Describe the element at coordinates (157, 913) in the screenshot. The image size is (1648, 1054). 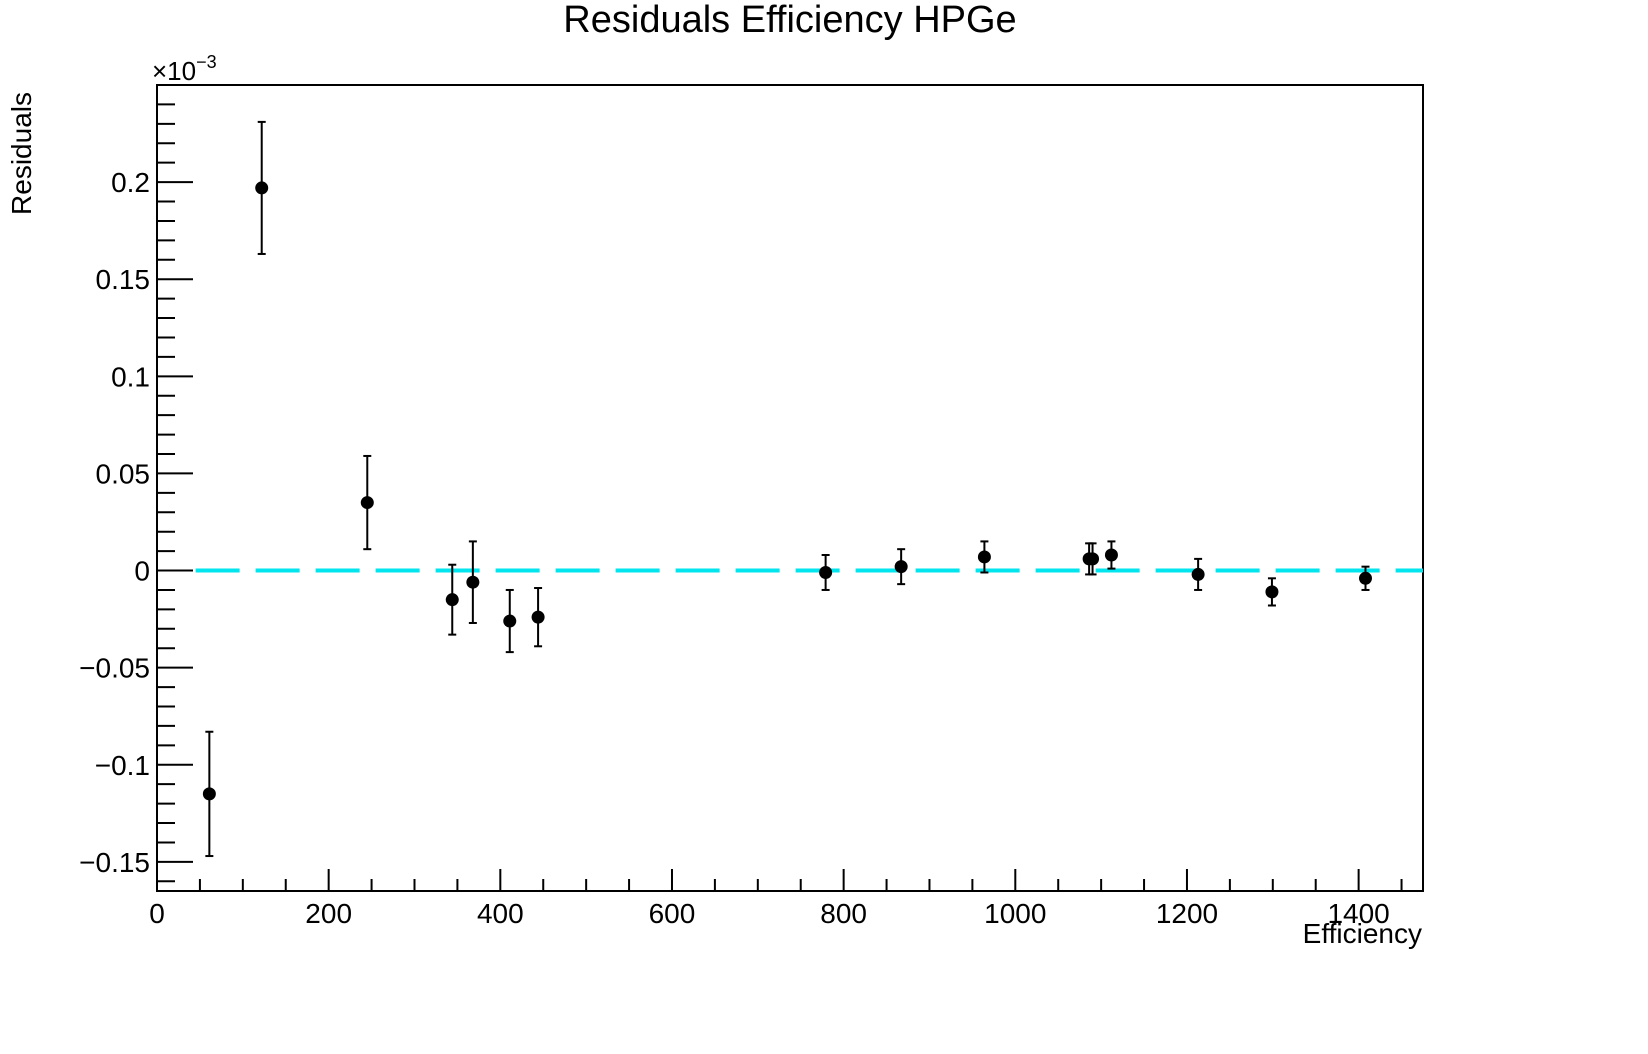
I see `x-tick-label: 0` at that location.